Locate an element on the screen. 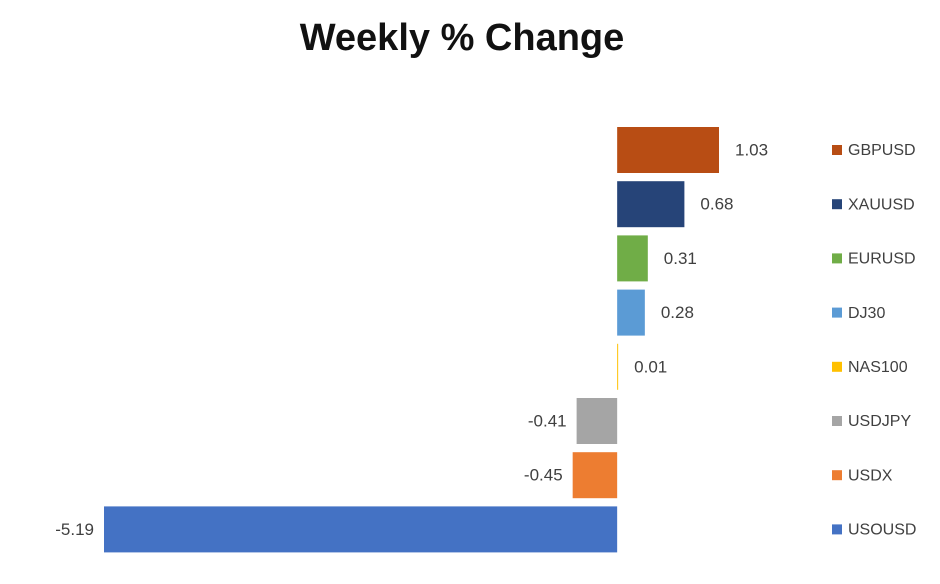 The width and height of the screenshot is (940, 584). value-label: -0.41 is located at coordinates (547, 420).